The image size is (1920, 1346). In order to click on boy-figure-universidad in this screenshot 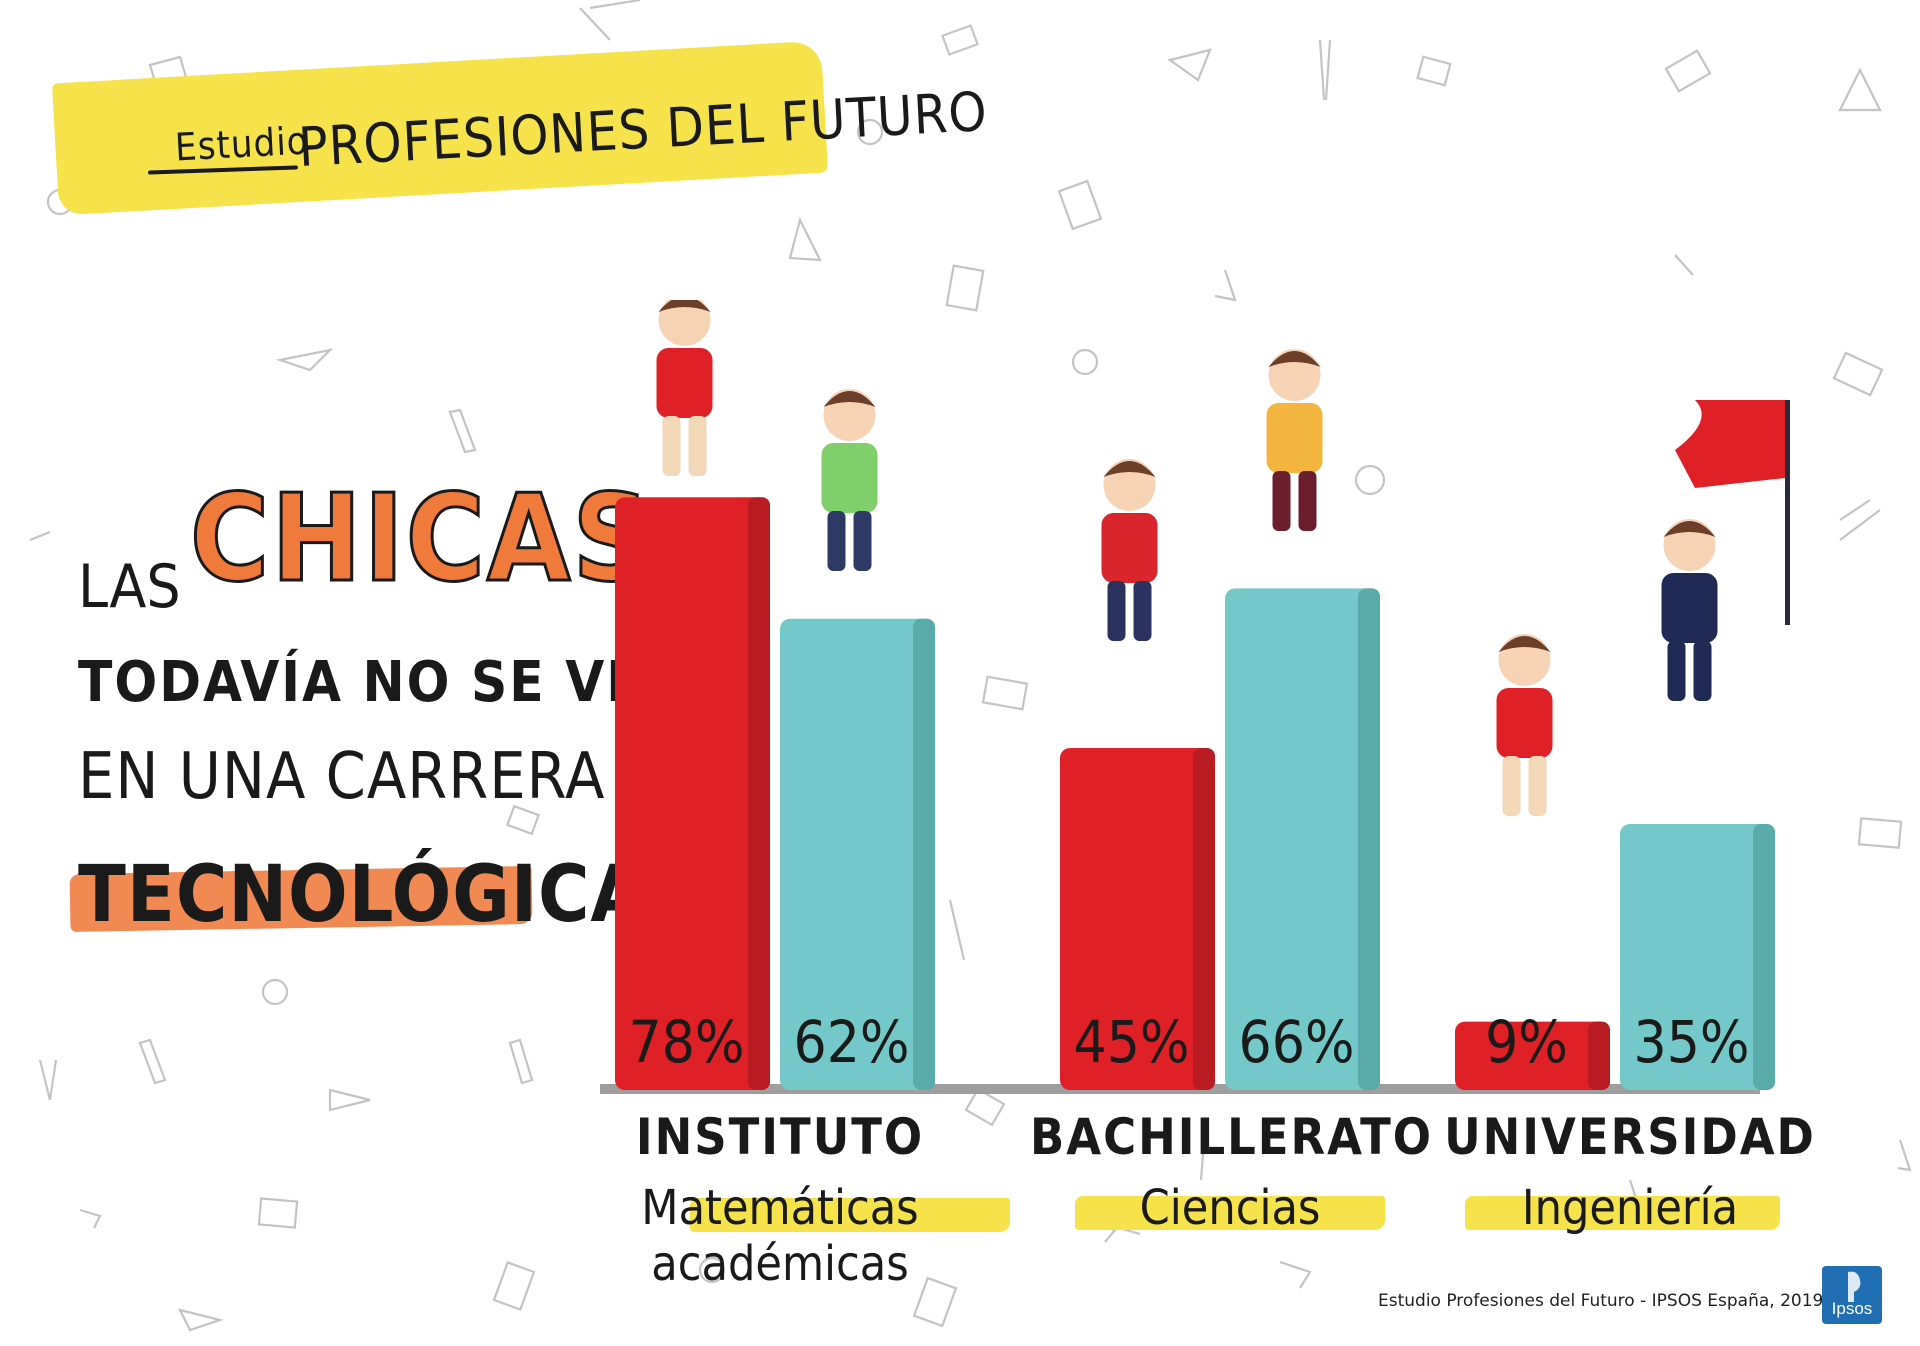, I will do `click(1689, 610)`.